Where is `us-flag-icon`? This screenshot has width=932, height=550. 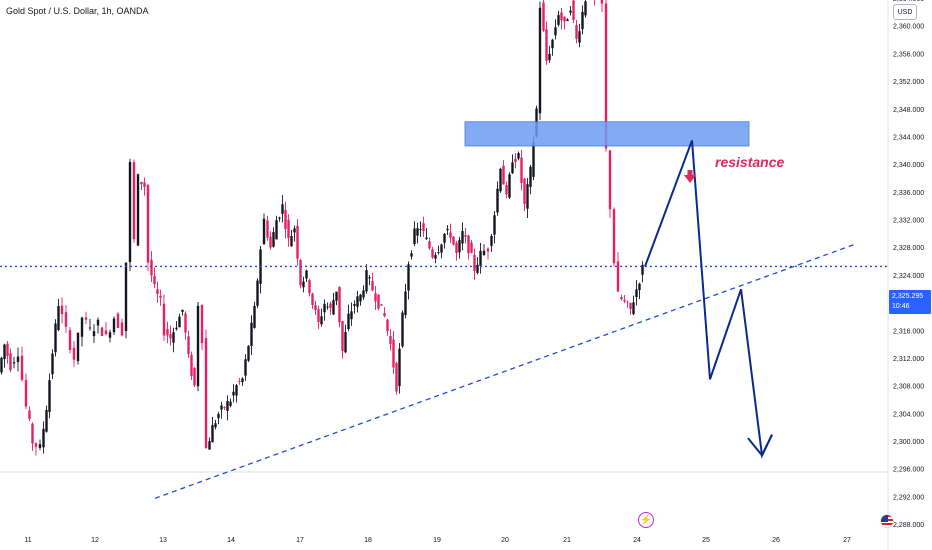
us-flag-icon is located at coordinates (887, 521).